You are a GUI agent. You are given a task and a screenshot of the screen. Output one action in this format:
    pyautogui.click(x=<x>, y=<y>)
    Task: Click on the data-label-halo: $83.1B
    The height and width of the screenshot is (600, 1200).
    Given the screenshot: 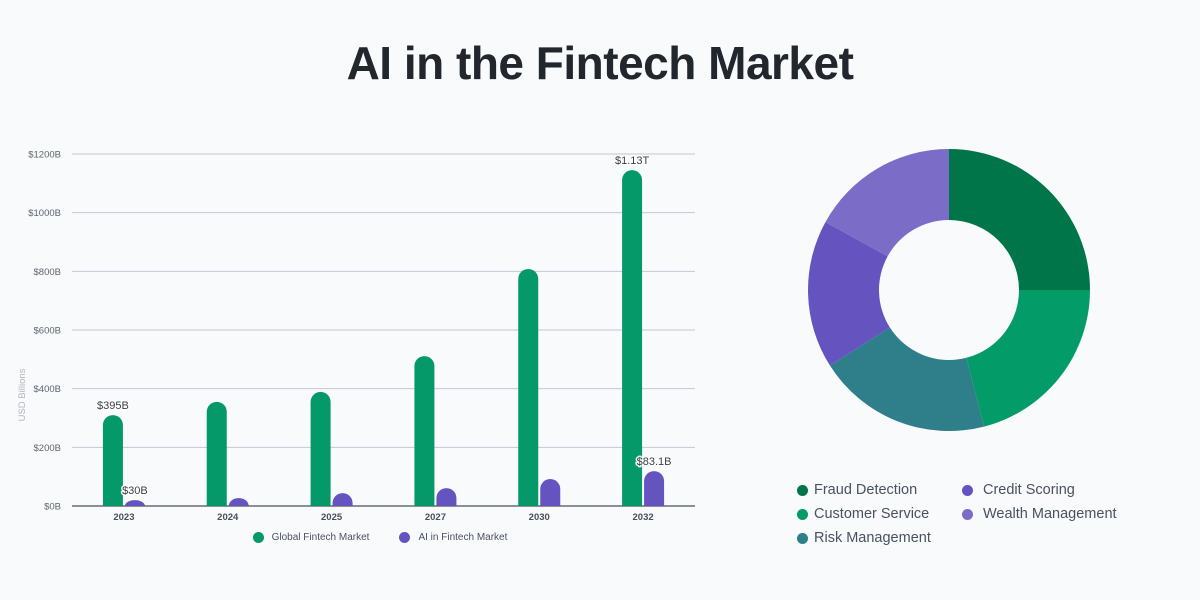 What is the action you would take?
    pyautogui.click(x=654, y=462)
    